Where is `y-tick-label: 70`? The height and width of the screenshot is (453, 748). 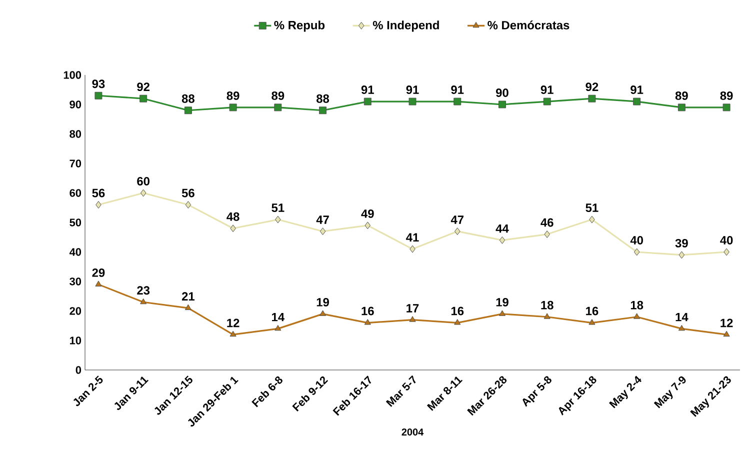 y-tick-label: 70 is located at coordinates (76, 164).